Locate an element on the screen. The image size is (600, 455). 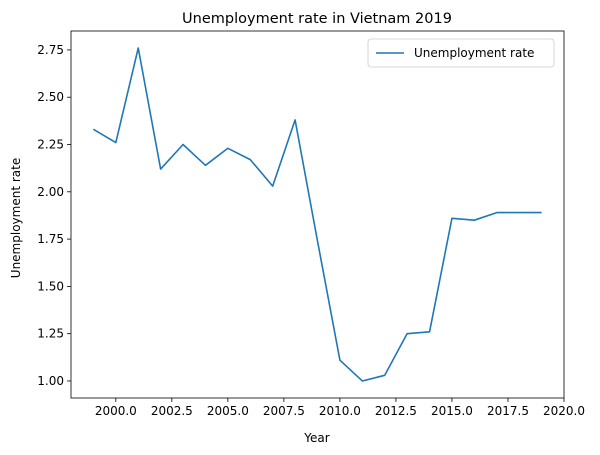
legend-label: Unemployment rate is located at coordinates (474, 53).